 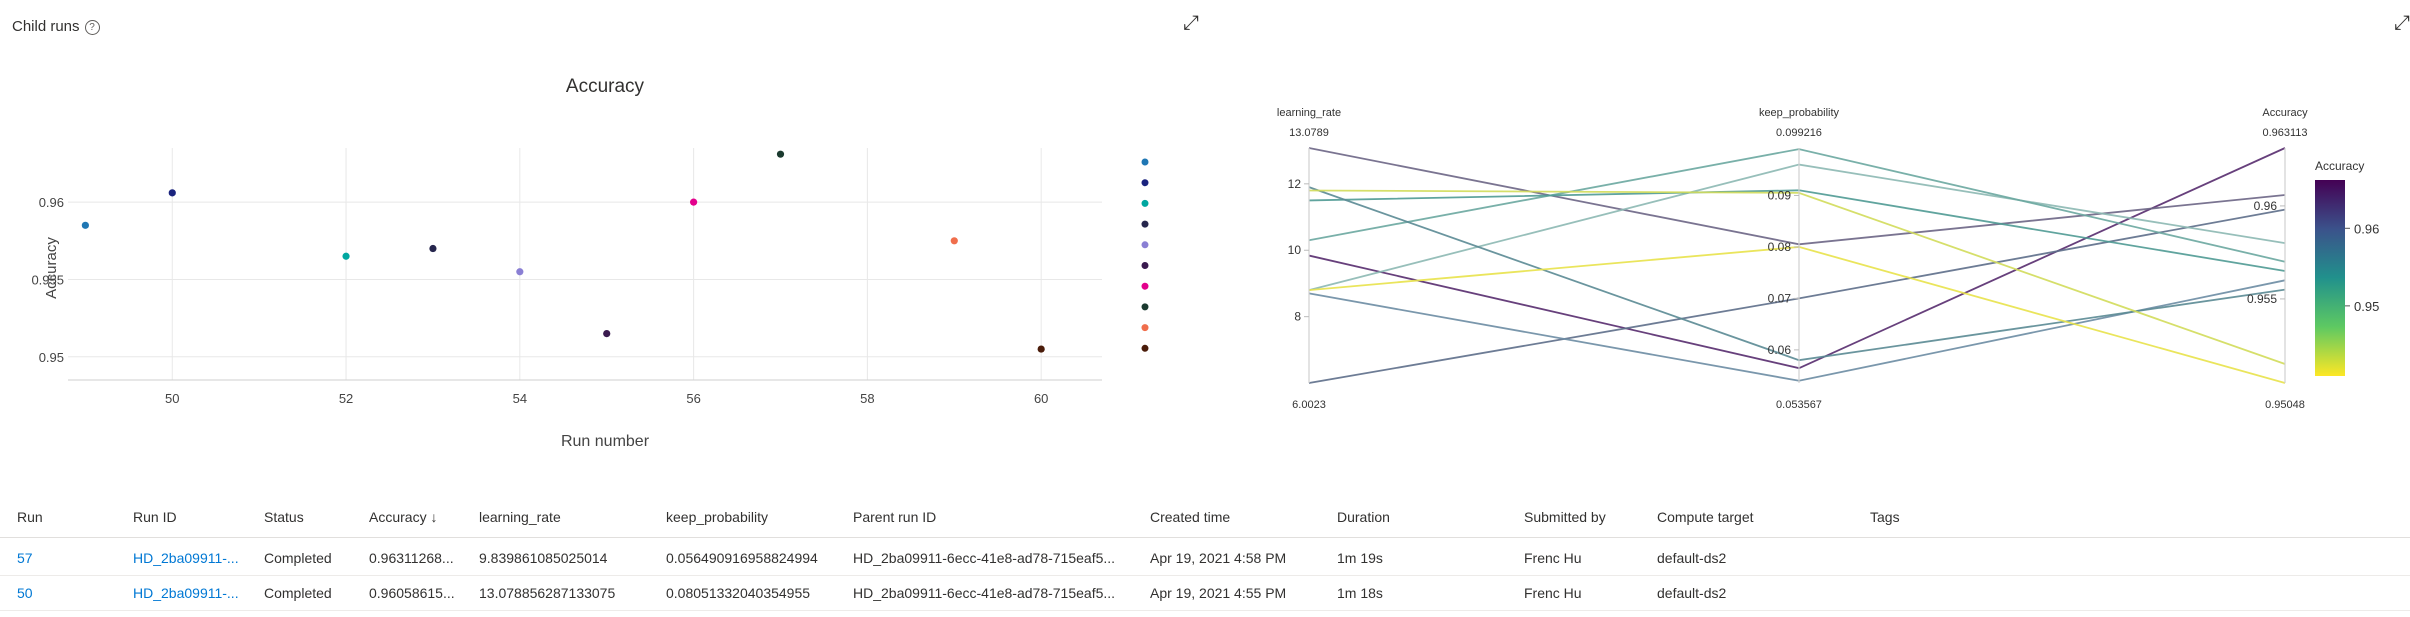 I want to click on x-tick-label: 60, so click(x=1041, y=398).